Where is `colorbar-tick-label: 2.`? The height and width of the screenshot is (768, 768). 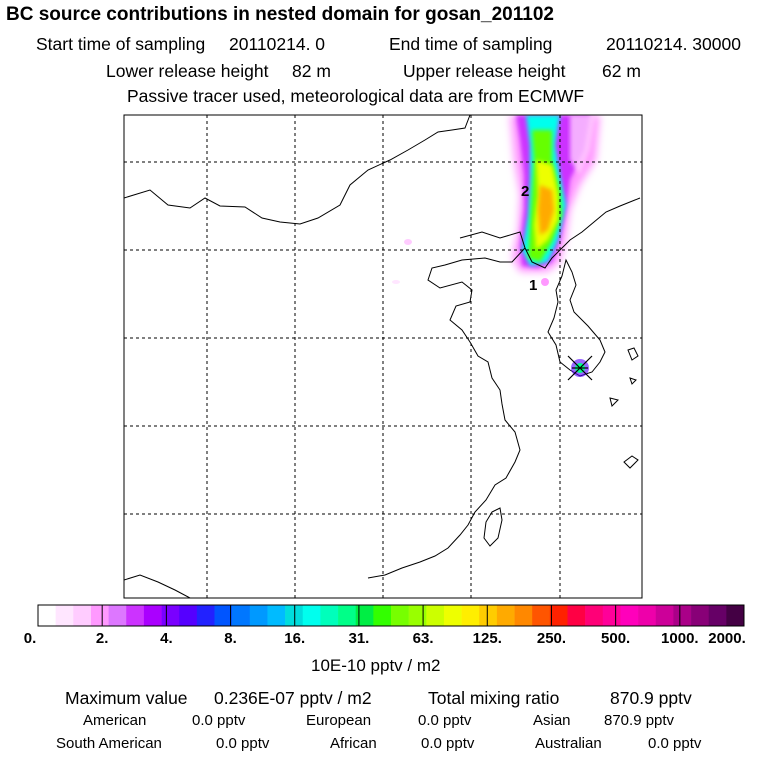
colorbar-tick-label: 2. is located at coordinates (102, 638).